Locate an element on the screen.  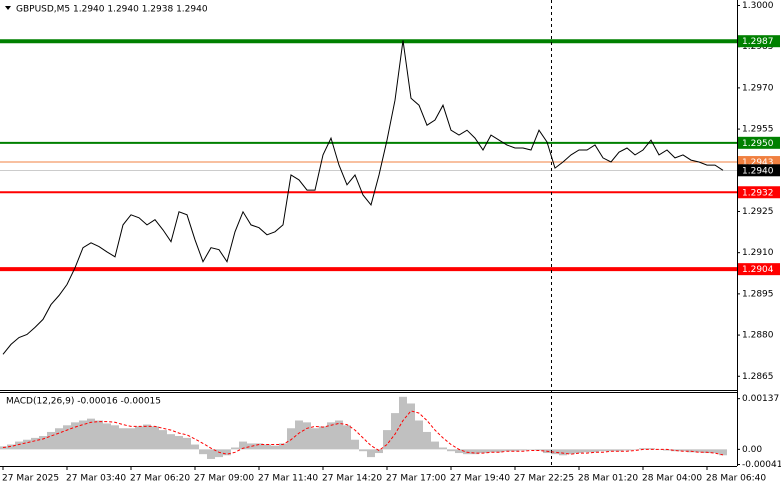
x-tick-label: 27 Mar 17:00 is located at coordinates (416, 479).